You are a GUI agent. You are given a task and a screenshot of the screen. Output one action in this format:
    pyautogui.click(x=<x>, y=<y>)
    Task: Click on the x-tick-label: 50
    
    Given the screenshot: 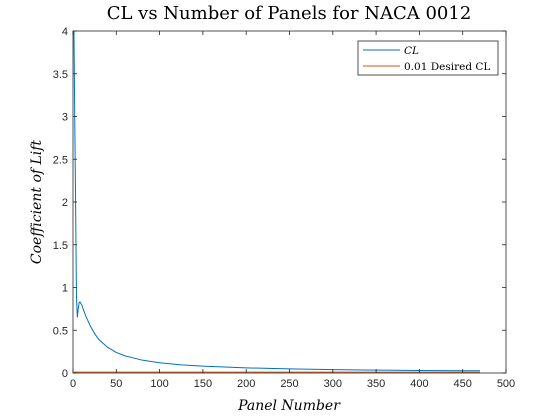 What is the action you would take?
    pyautogui.click(x=116, y=384)
    